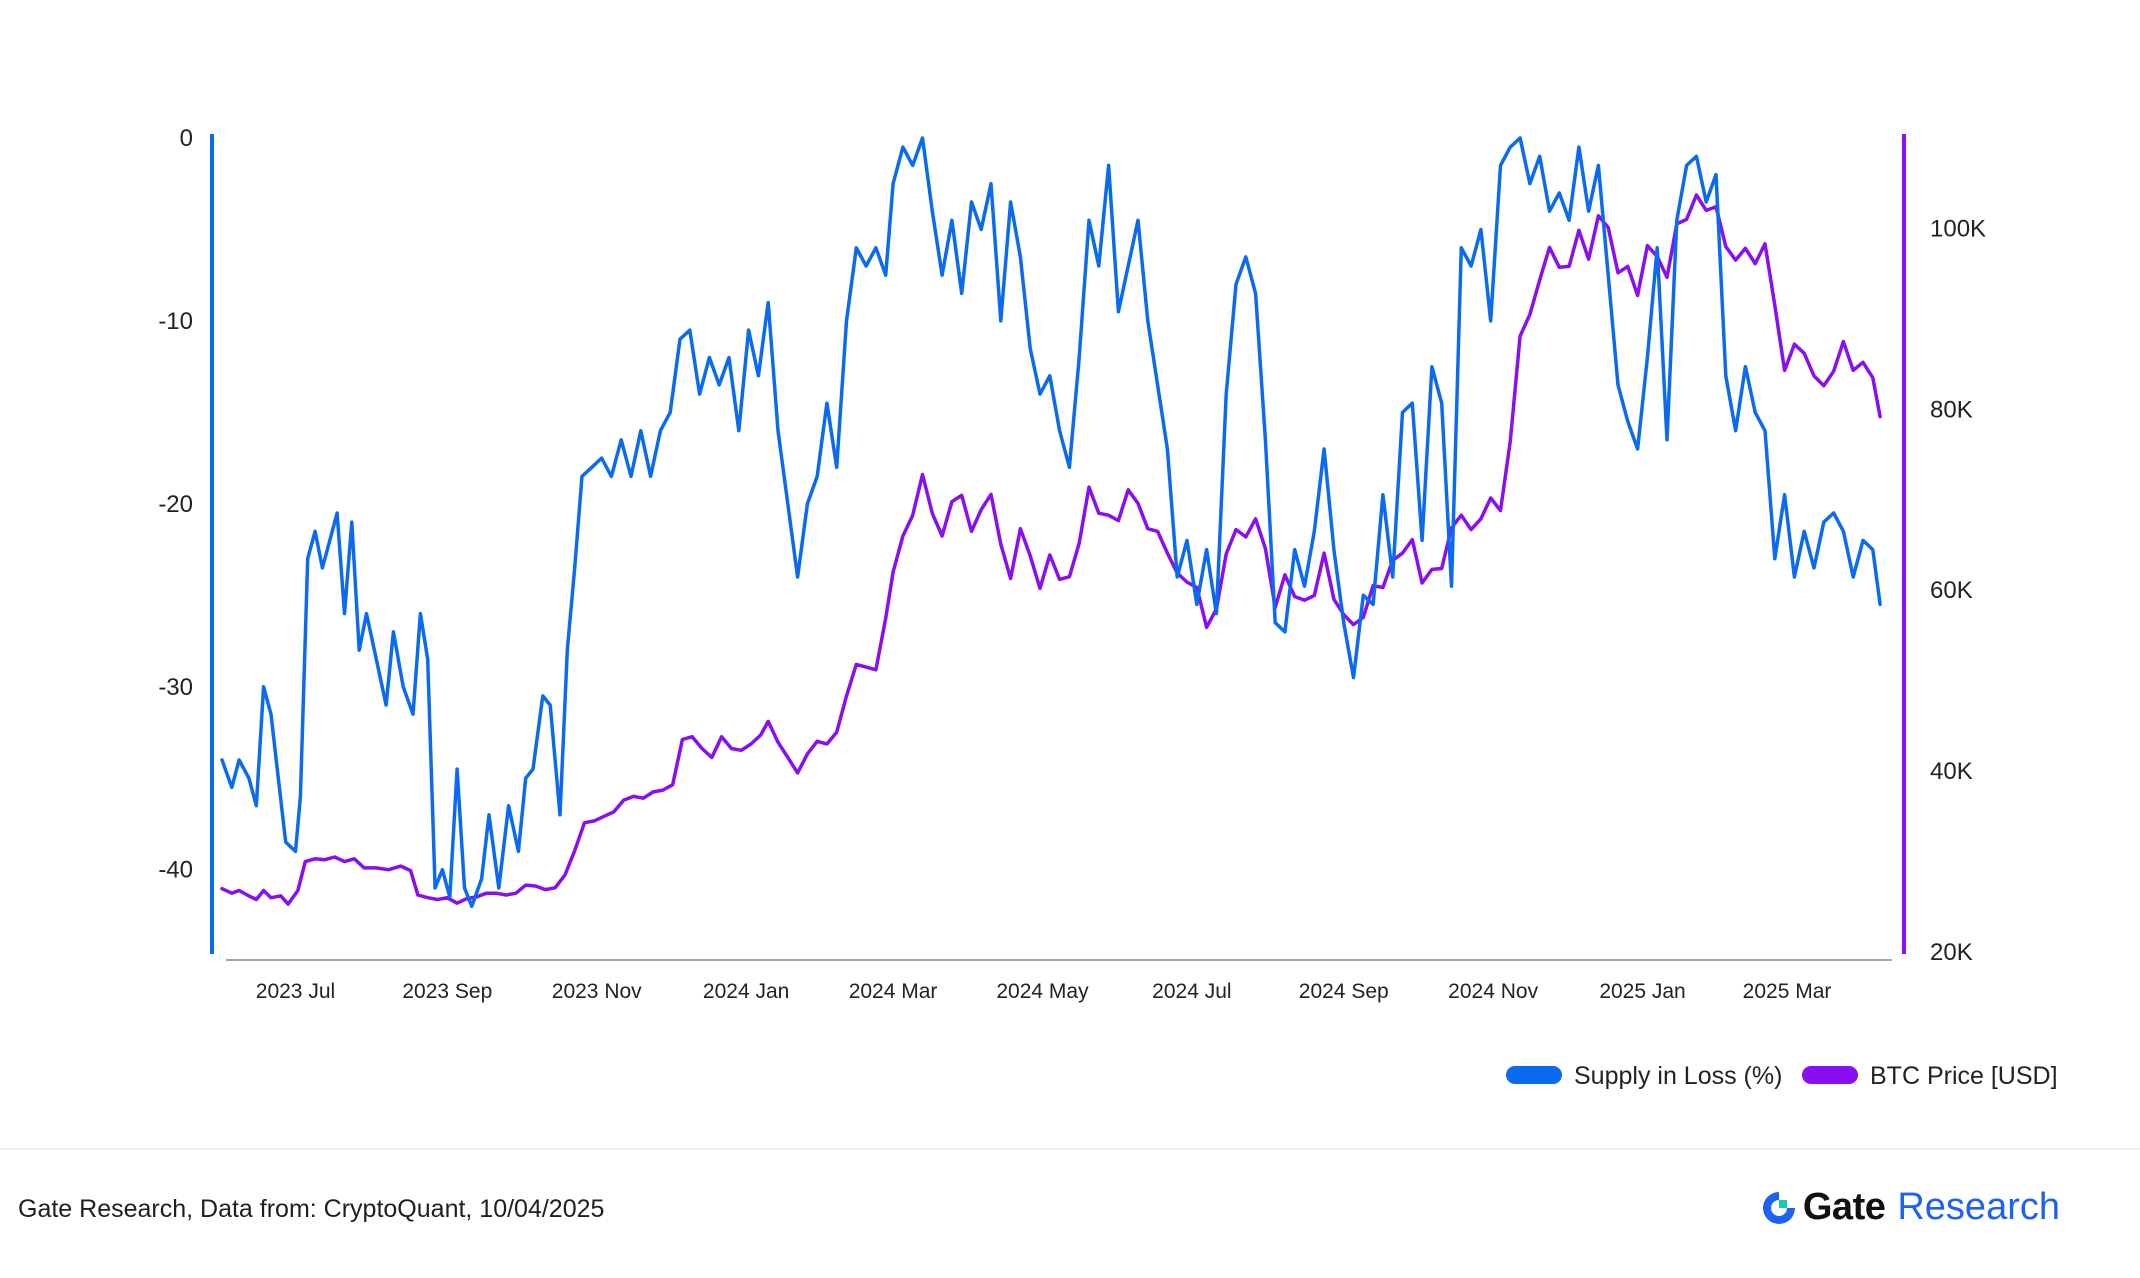 This screenshot has height=1278, width=2140. I want to click on x-tick-label: 2024 Nov, so click(1493, 991).